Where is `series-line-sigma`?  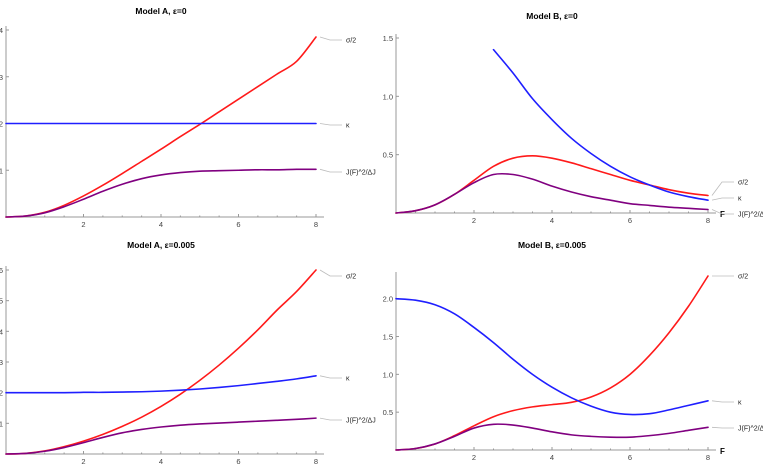
series-line-sigma is located at coordinates (552, 184).